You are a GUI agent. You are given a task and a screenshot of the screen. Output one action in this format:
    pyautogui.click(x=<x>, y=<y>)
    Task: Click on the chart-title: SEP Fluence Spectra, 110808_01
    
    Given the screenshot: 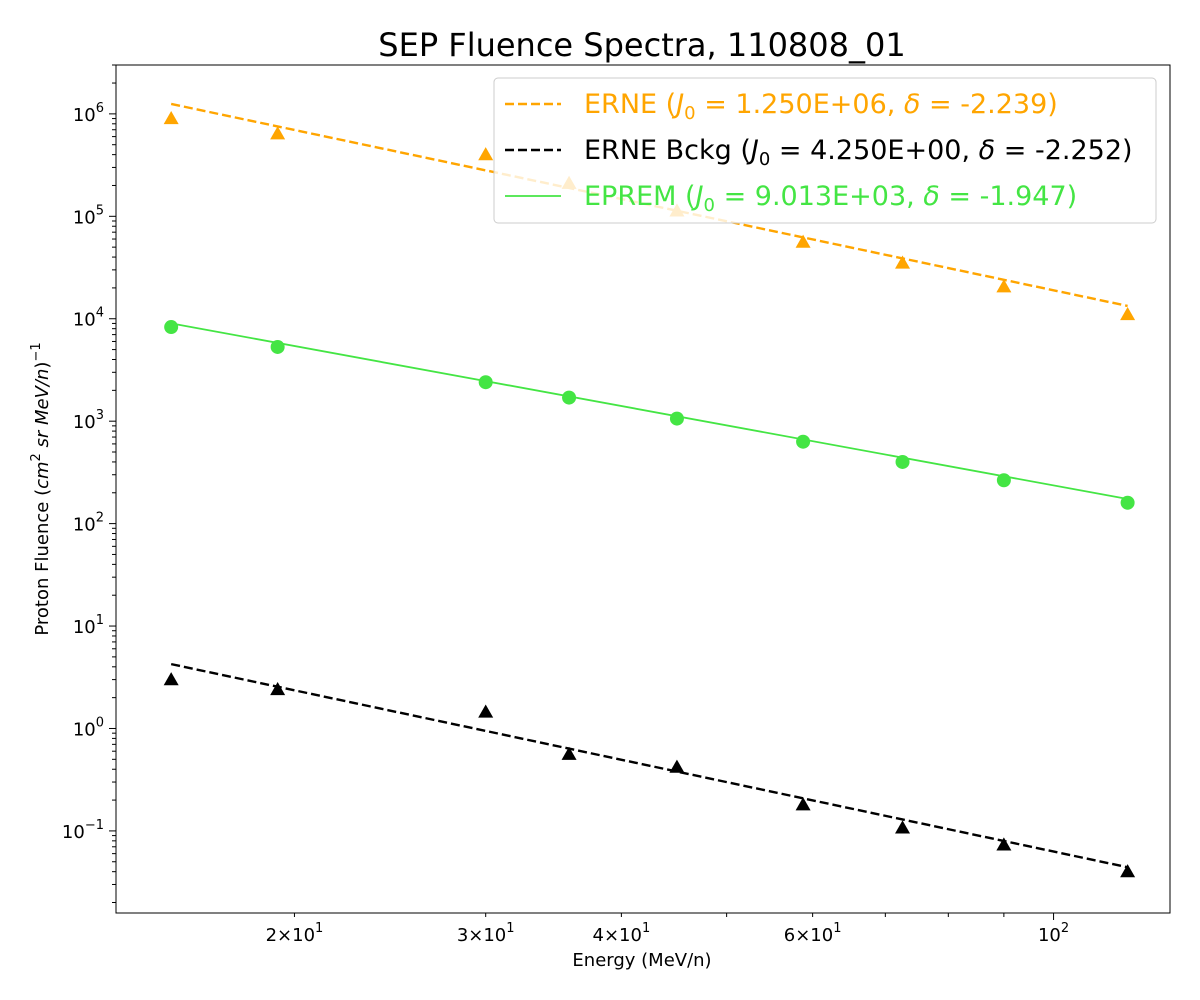 What is the action you would take?
    pyautogui.click(x=641, y=45)
    